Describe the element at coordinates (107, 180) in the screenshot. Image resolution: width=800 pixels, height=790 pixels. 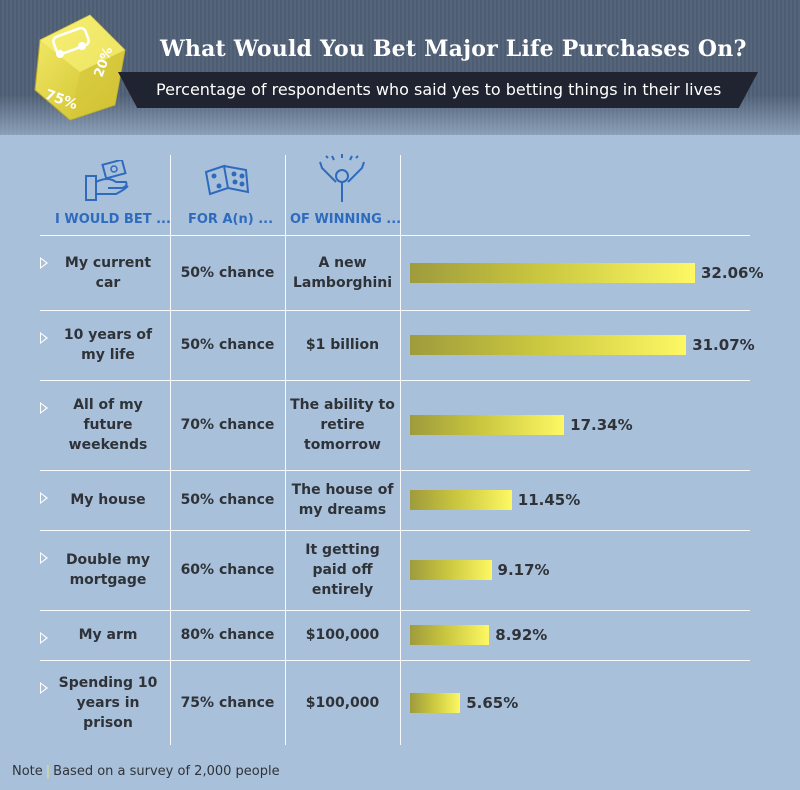
I see `hand-money-icon` at that location.